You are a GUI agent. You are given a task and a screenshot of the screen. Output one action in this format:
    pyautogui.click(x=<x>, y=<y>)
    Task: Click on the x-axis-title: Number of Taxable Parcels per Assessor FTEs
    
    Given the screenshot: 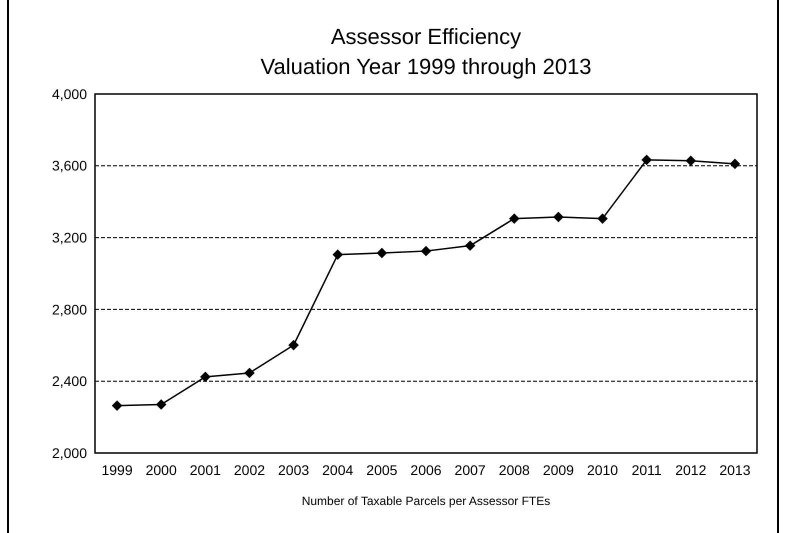 What is the action you would take?
    pyautogui.click(x=426, y=501)
    